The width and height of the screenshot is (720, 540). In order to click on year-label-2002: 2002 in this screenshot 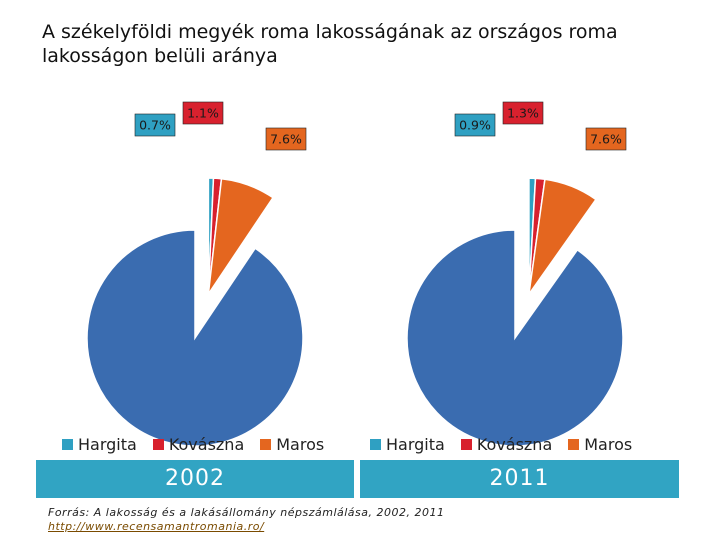, I will do `click(195, 479)`.